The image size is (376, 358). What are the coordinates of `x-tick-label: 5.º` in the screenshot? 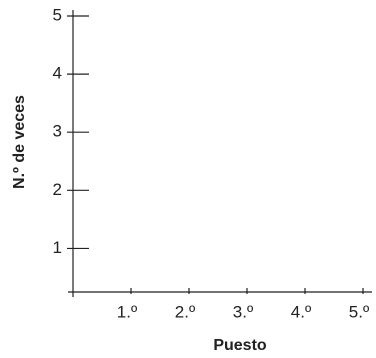 It's located at (359, 311).